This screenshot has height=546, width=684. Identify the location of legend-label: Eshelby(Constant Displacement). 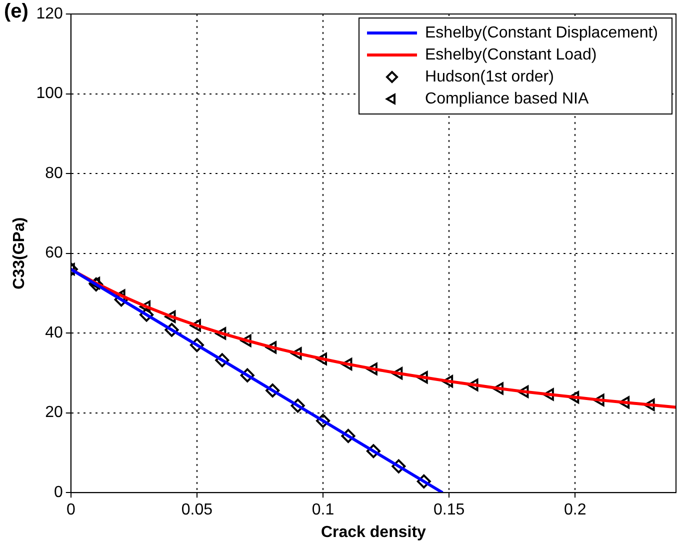
(541, 33).